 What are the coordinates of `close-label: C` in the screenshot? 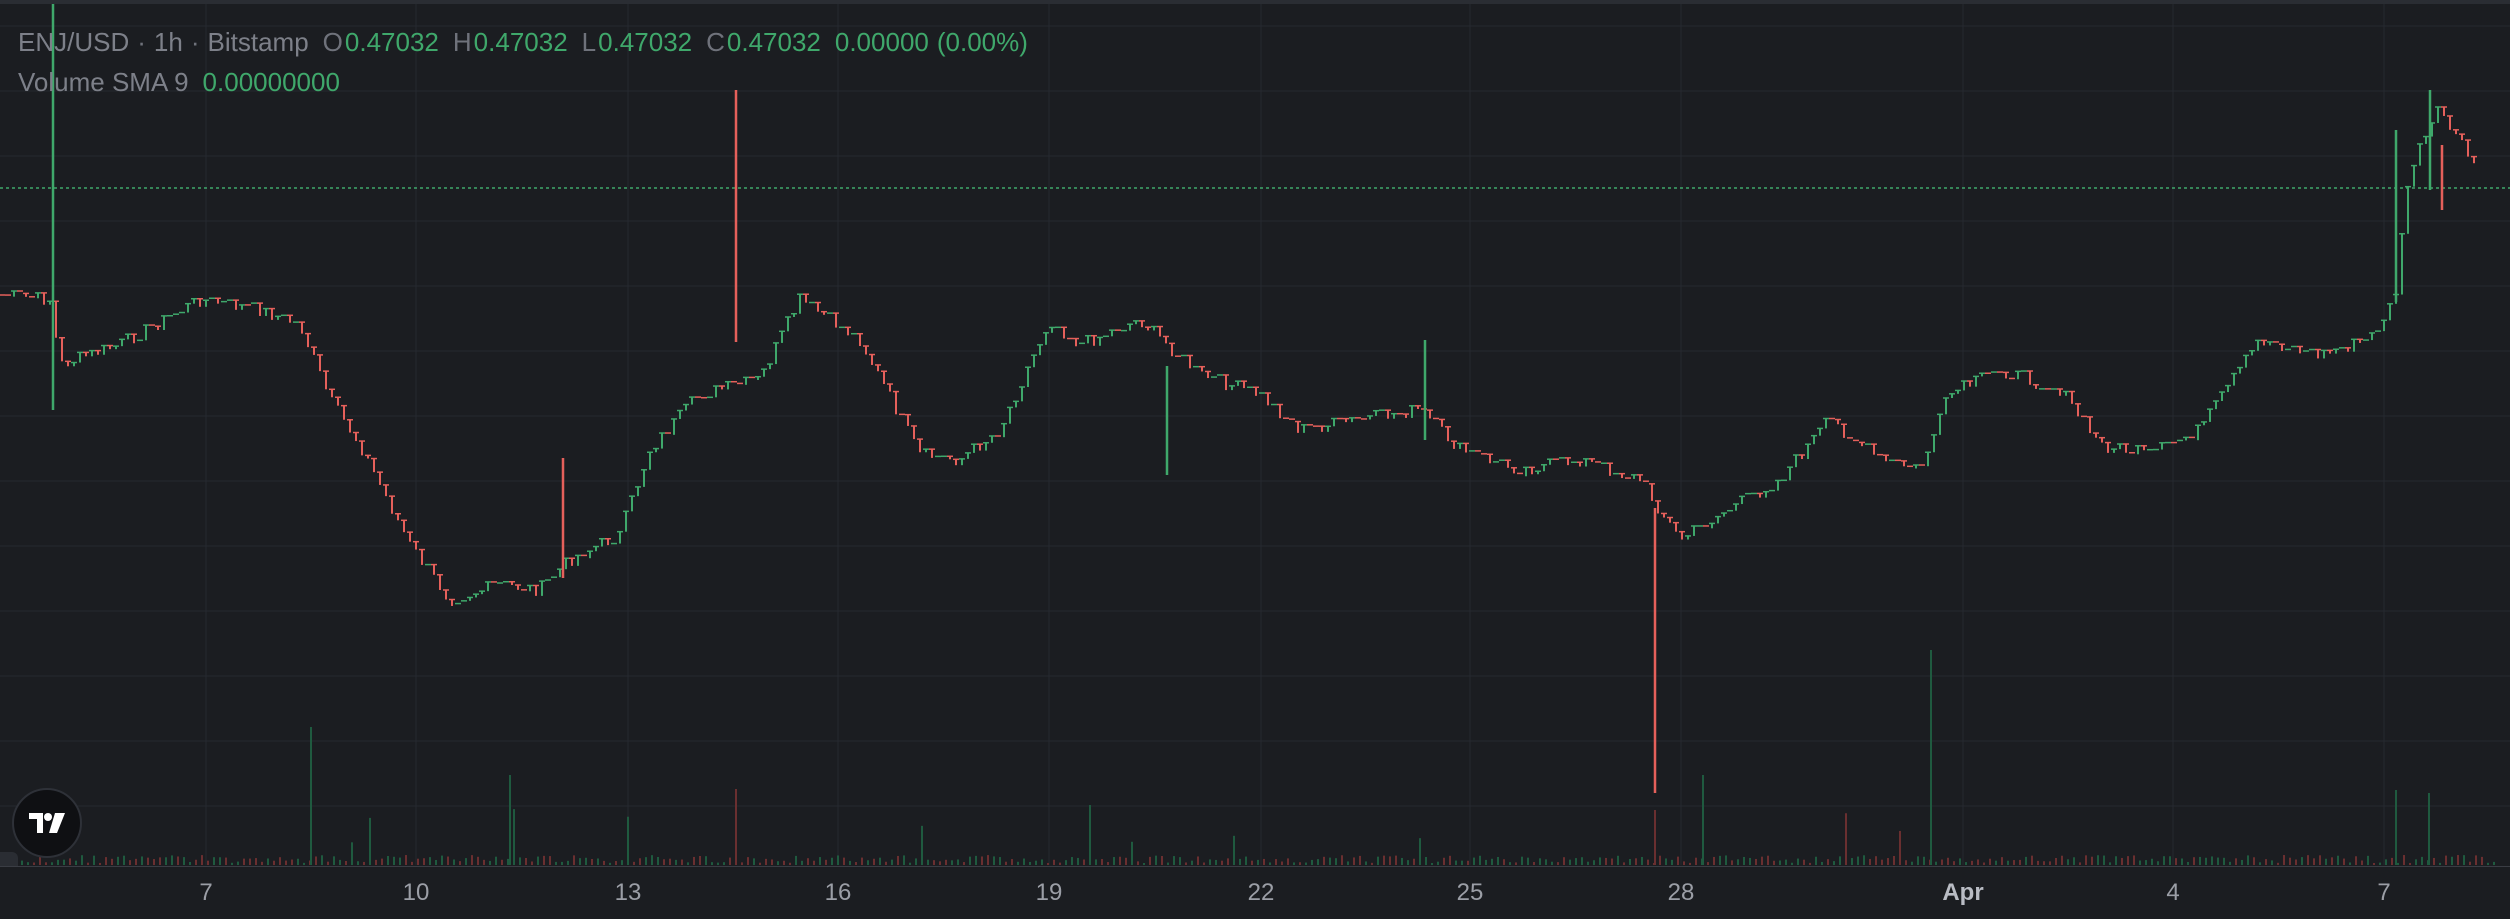 It's located at (715, 42).